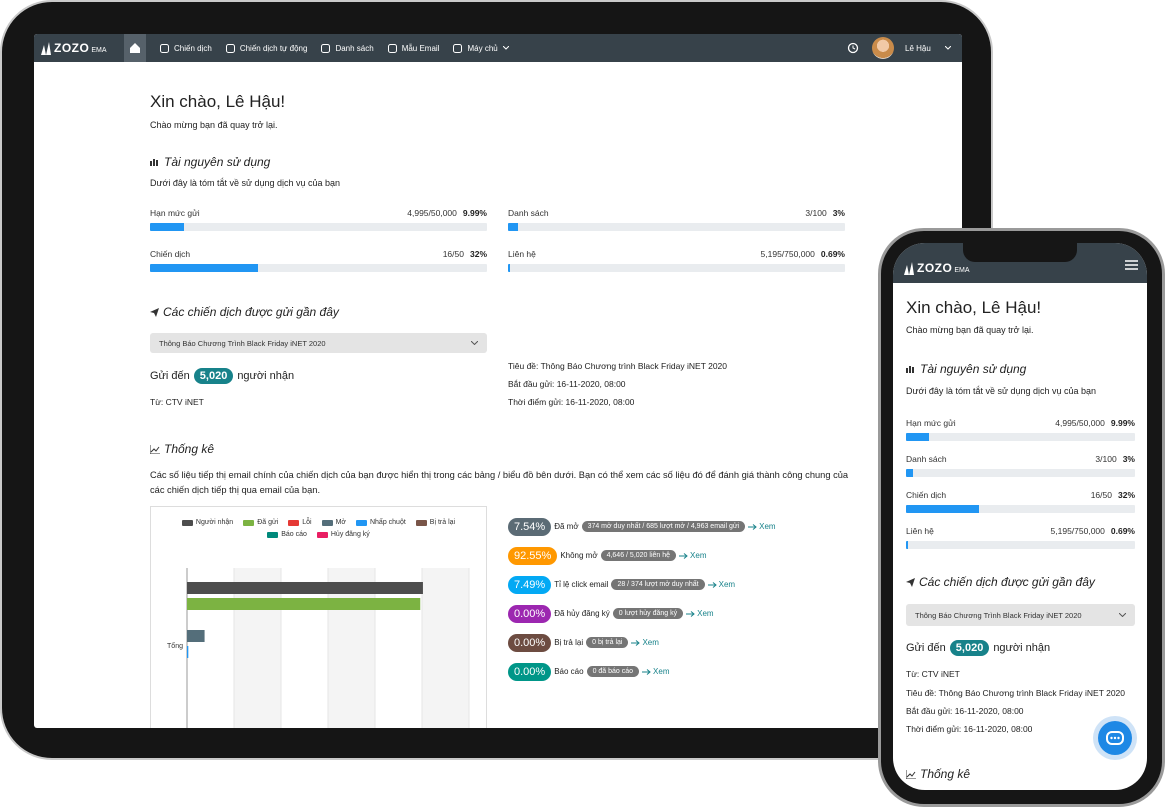 Image resolution: width=1168 pixels, height=809 pixels. What do you see at coordinates (186, 48) in the screenshot?
I see `menu-item: Chiến dịch` at bounding box center [186, 48].